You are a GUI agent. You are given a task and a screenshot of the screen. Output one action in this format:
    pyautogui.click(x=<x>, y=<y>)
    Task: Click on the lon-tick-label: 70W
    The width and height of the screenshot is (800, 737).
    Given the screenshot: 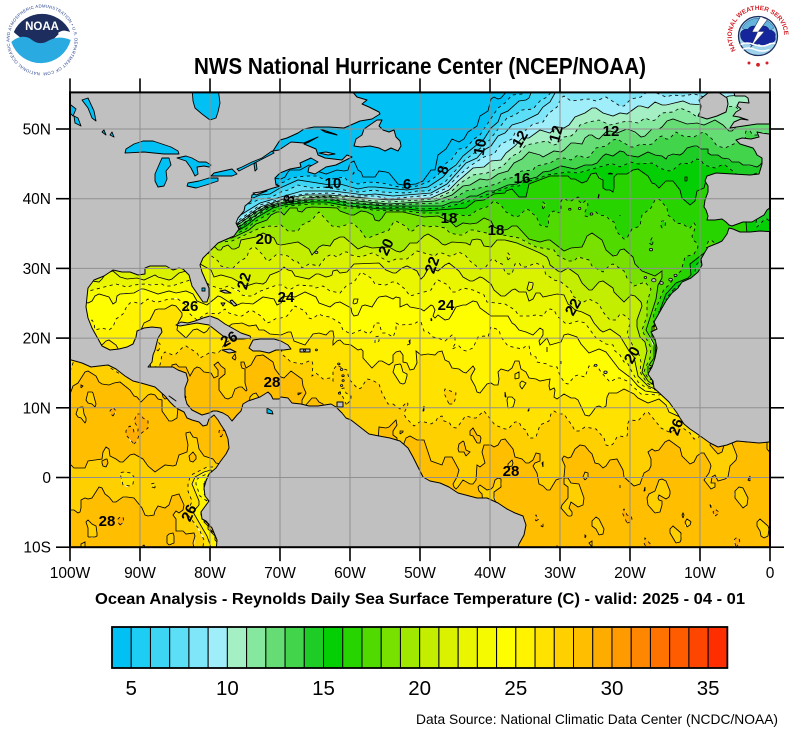 What is the action you would take?
    pyautogui.click(x=280, y=573)
    